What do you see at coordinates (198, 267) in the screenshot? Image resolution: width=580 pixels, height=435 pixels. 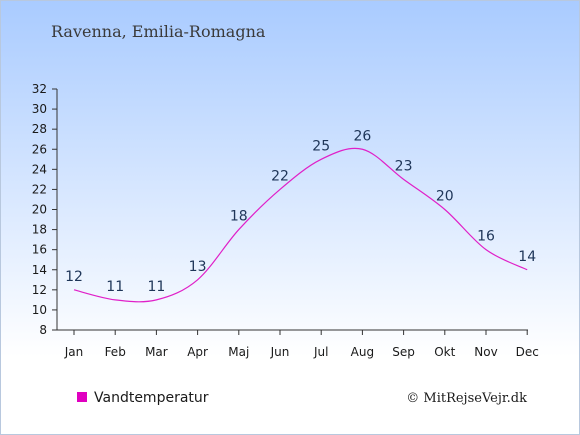 I see `data-label: 13` at bounding box center [198, 267].